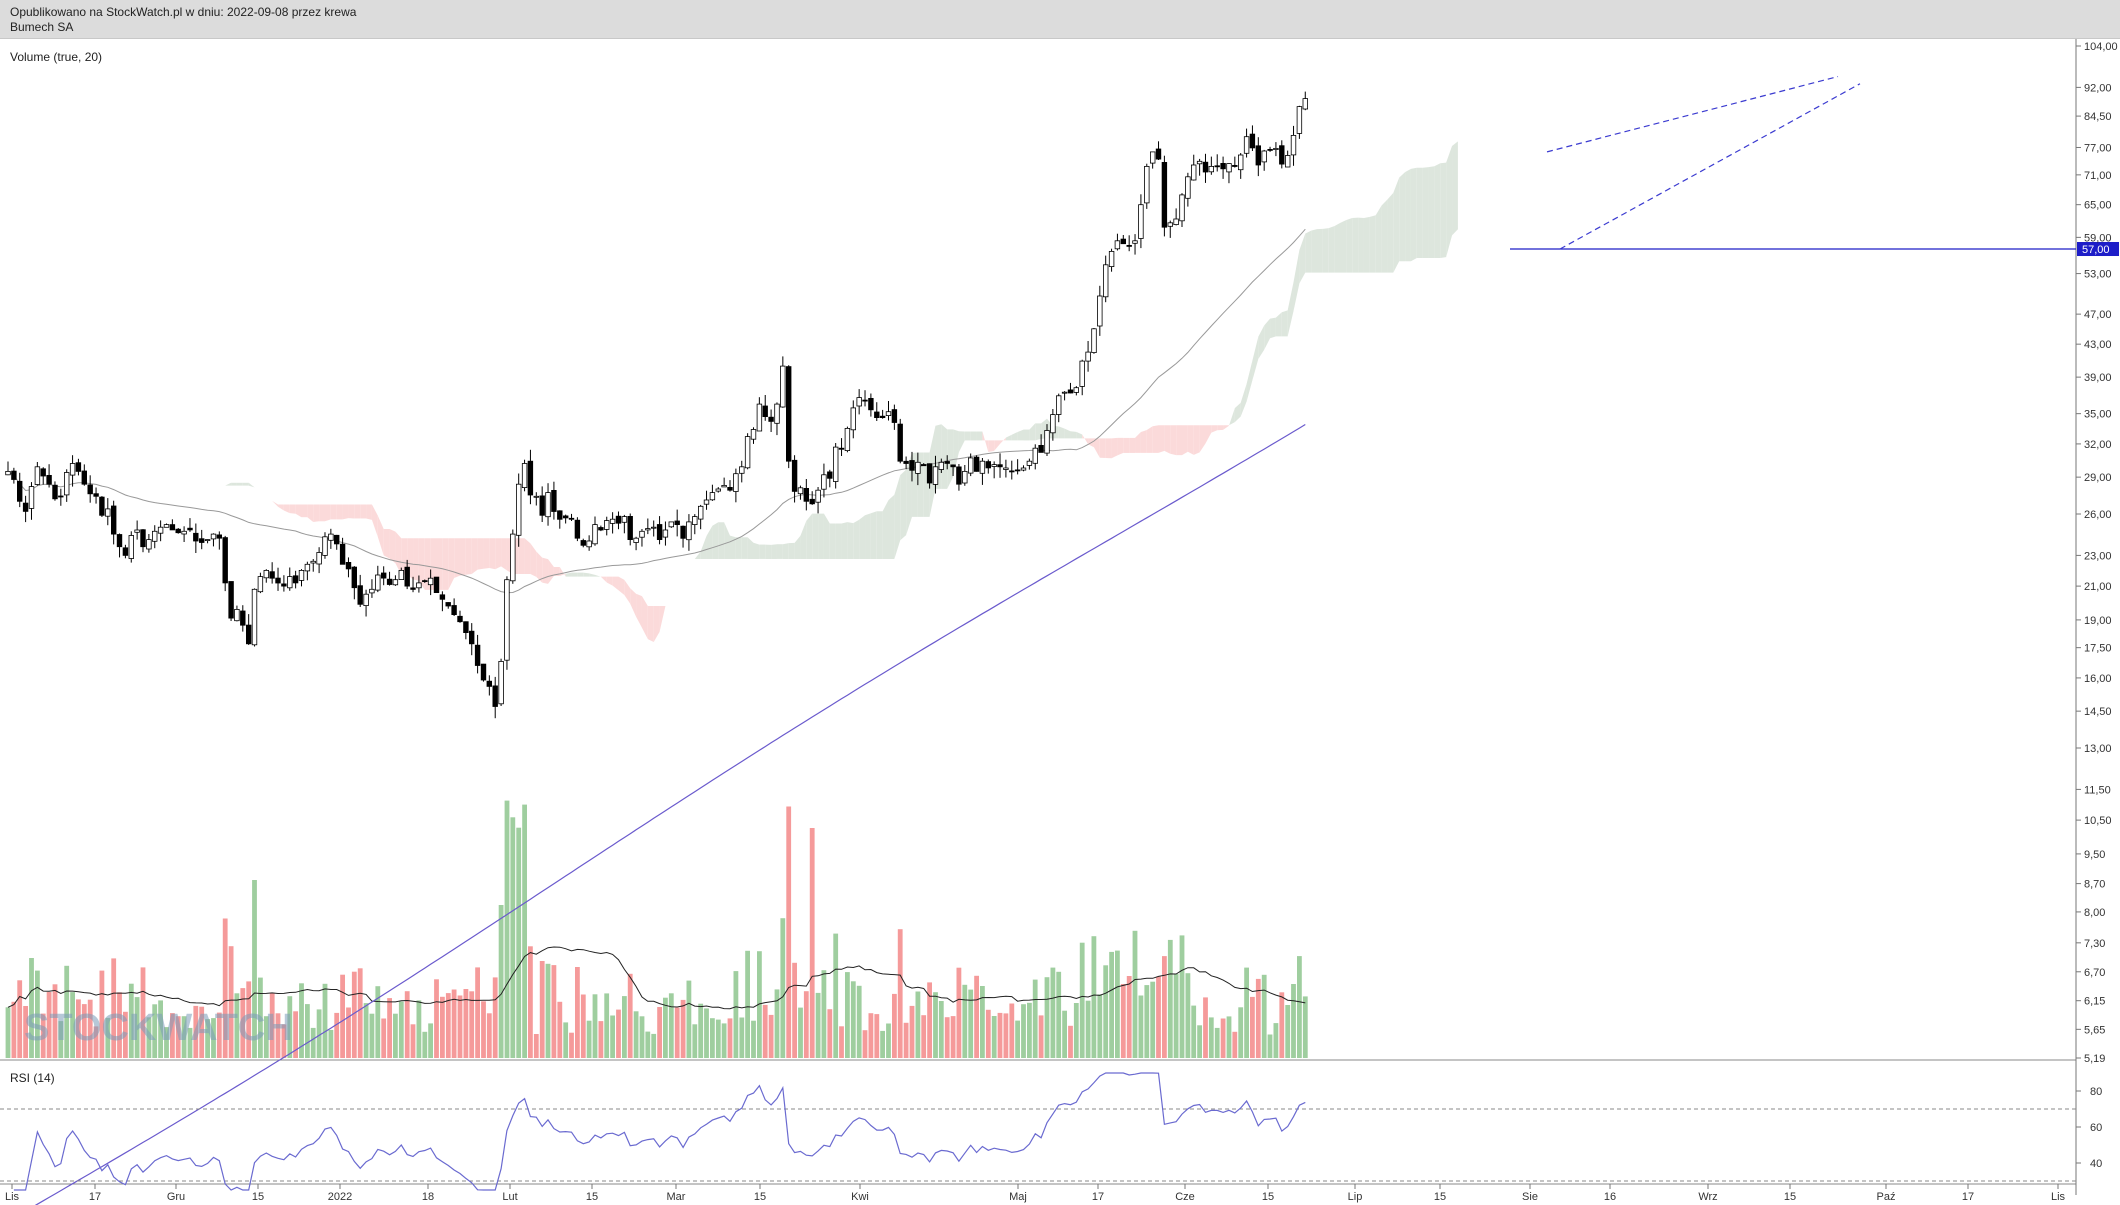 The height and width of the screenshot is (1205, 2120). What do you see at coordinates (1268, 1197) in the screenshot?
I see `x-tick-label: 15` at bounding box center [1268, 1197].